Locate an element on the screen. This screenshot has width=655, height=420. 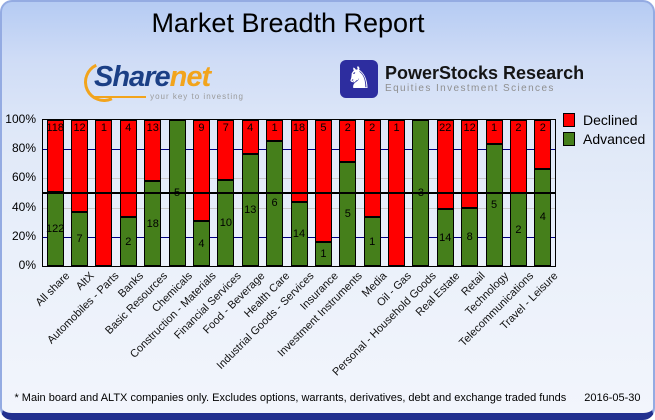
bar-value-declined: 5 is located at coordinates (323, 128).